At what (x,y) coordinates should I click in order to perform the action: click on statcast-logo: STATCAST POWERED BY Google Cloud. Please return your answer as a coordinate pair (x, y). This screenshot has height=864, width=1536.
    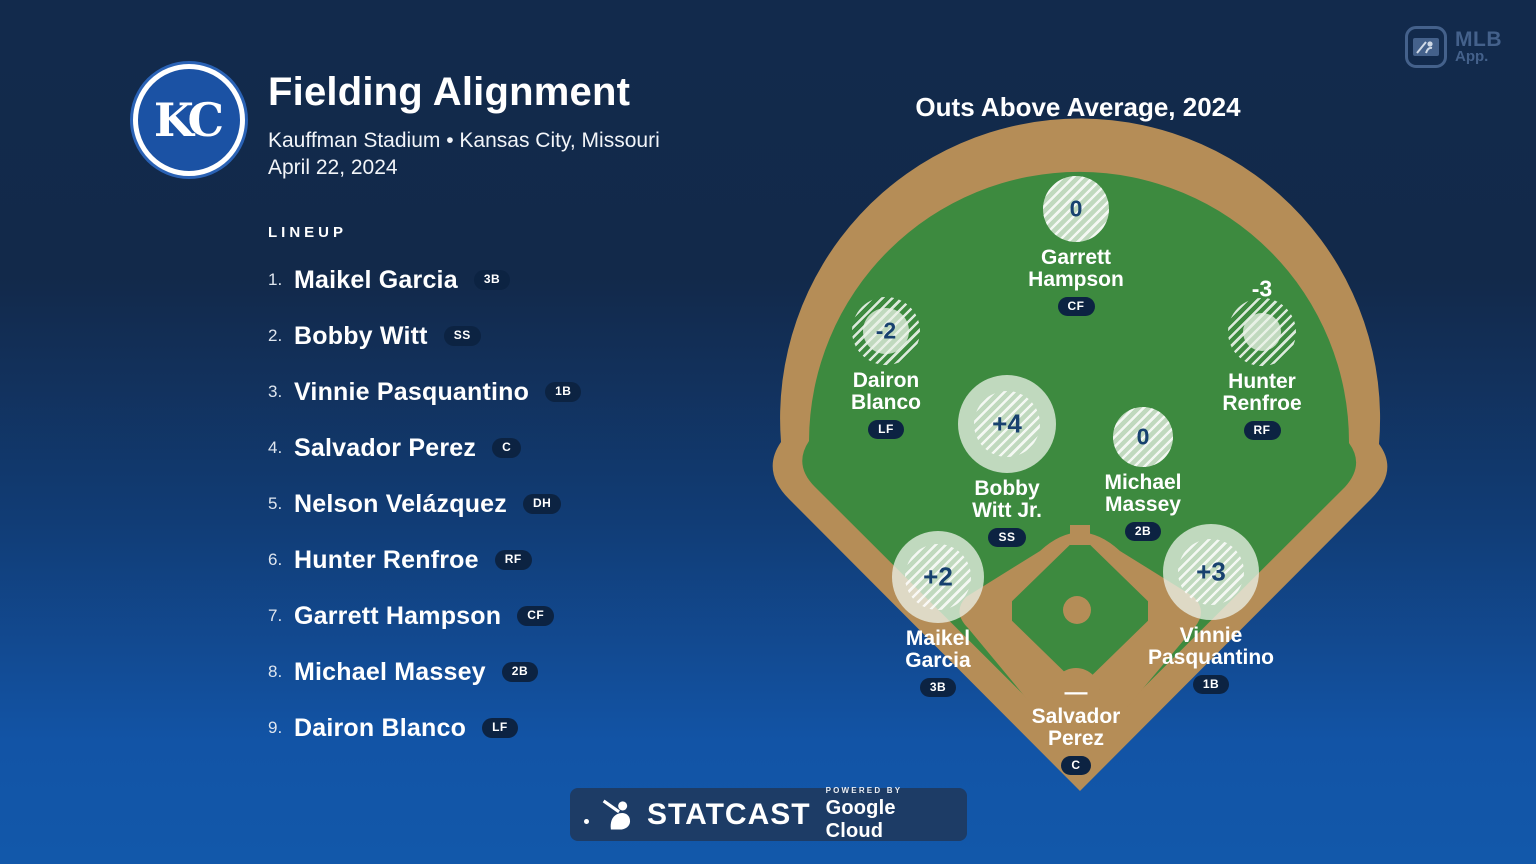
    Looking at the image, I should click on (768, 814).